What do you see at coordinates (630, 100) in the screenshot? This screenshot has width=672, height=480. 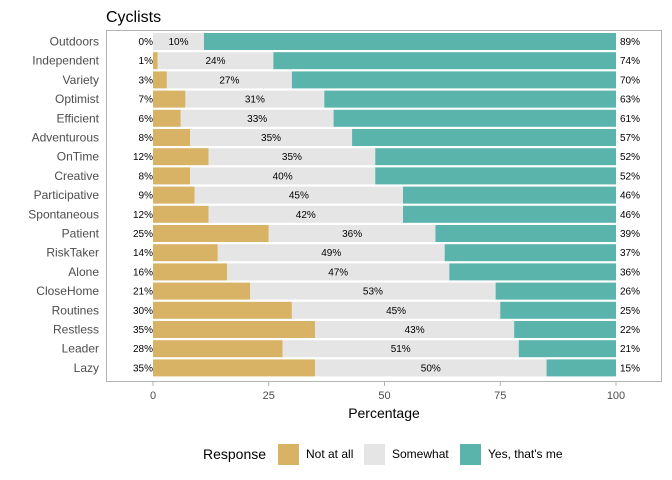 I see `value-label-yes-thats-me: 63%` at bounding box center [630, 100].